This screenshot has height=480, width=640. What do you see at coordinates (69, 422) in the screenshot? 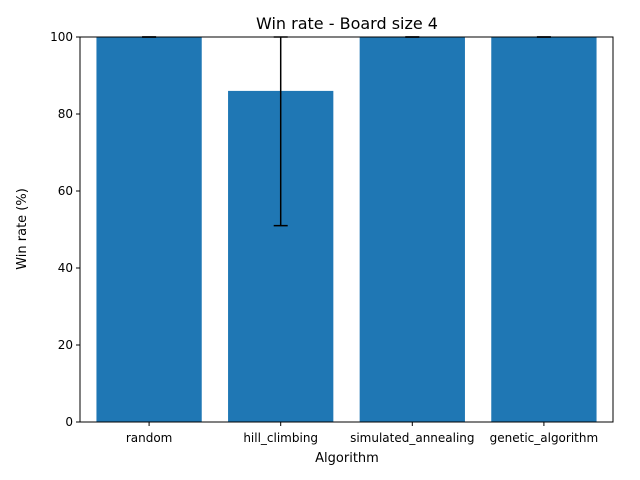
I see `y-tick-label-0: 0` at bounding box center [69, 422].